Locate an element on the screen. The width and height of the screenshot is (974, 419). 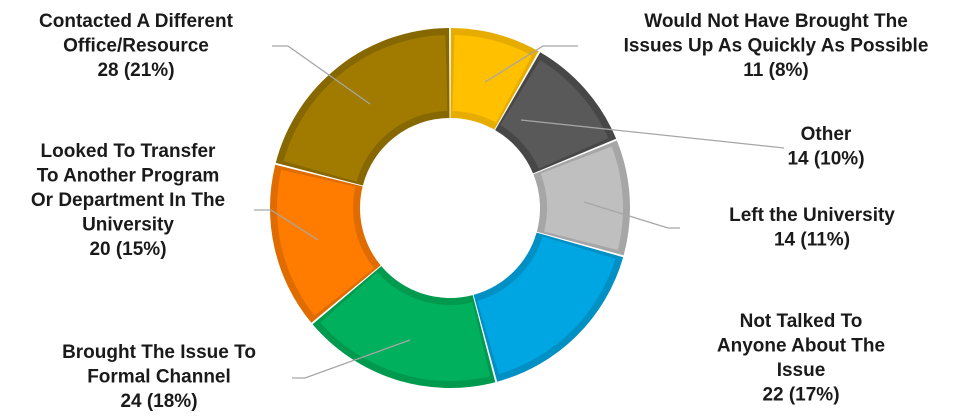
slice-category-label: Other is located at coordinates (826, 134).